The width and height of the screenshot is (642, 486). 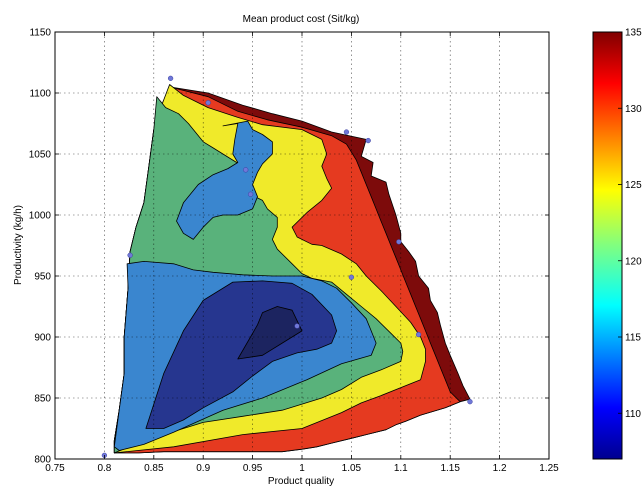 What do you see at coordinates (40, 94) in the screenshot?
I see `y-tick-label: 1100` at bounding box center [40, 94].